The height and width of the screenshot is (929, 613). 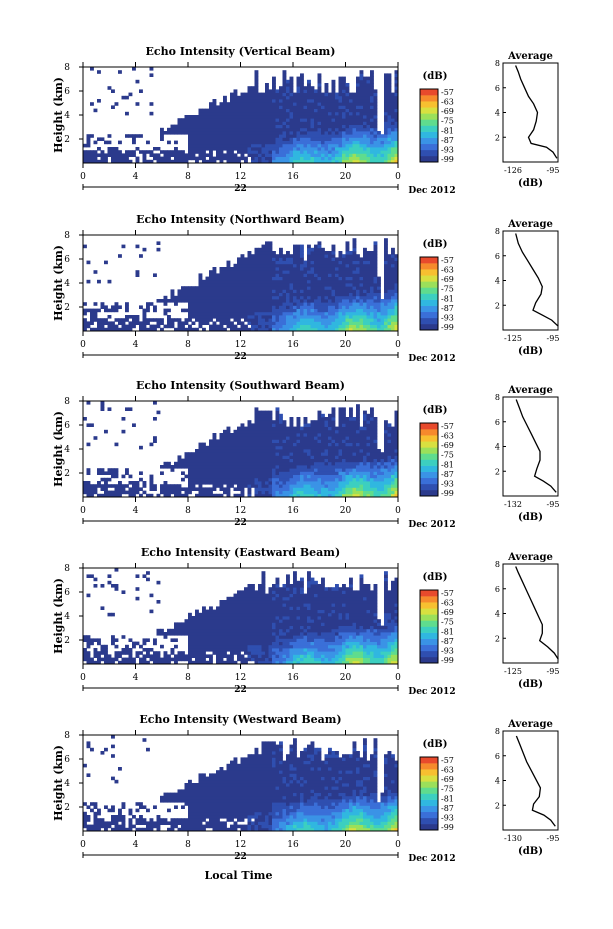 I want to click on average-x-tick-label: -95, so click(x=553, y=504).